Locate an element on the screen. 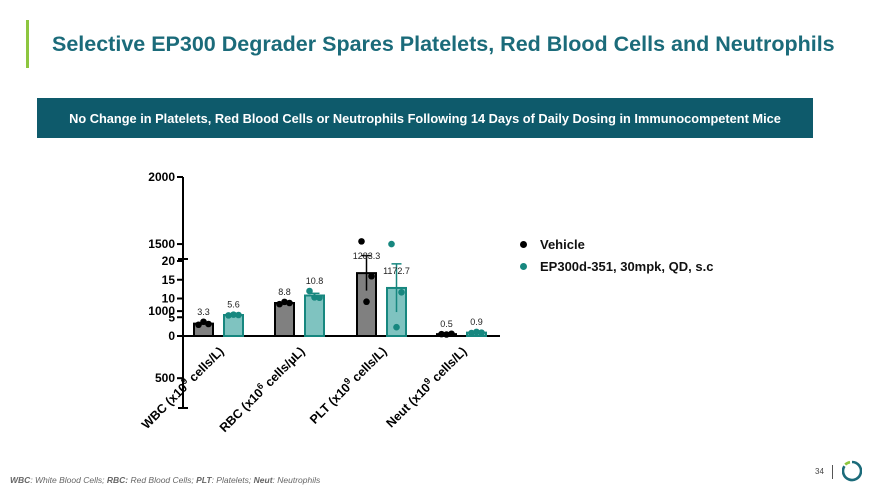  legend-marker-treated is located at coordinates (523, 266).